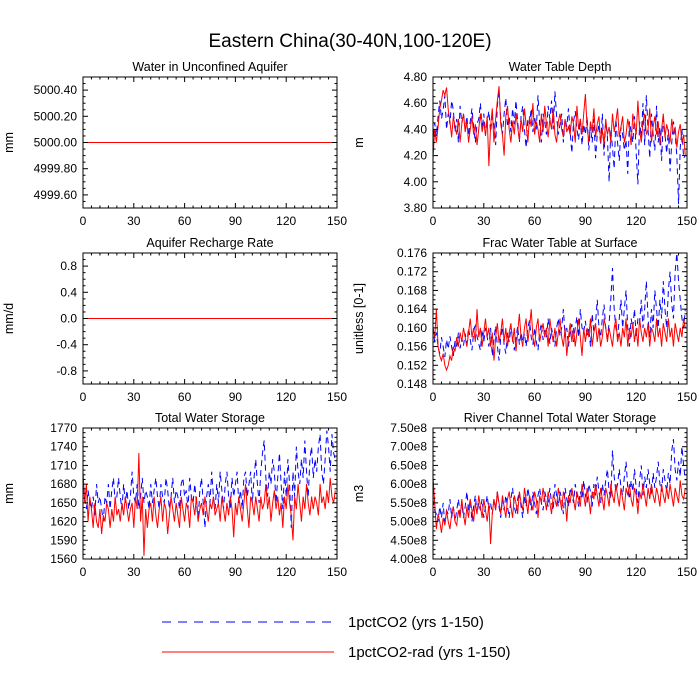 The height and width of the screenshot is (700, 700). Describe the element at coordinates (429, 652) in the screenshot. I see `legend-label-series-2: 1pctCO2-rad (yrs 1-150)` at that location.